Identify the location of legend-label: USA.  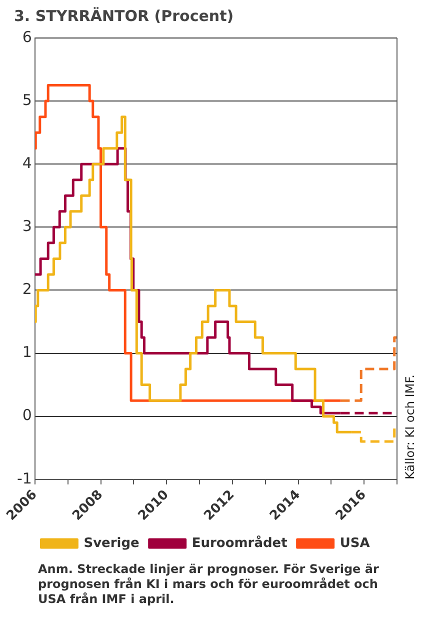
(355, 543).